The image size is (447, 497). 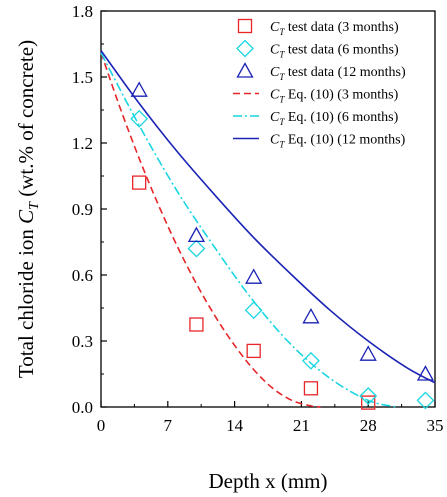 I want to click on legend-label-2: CT test data (12 months), so click(x=338, y=73).